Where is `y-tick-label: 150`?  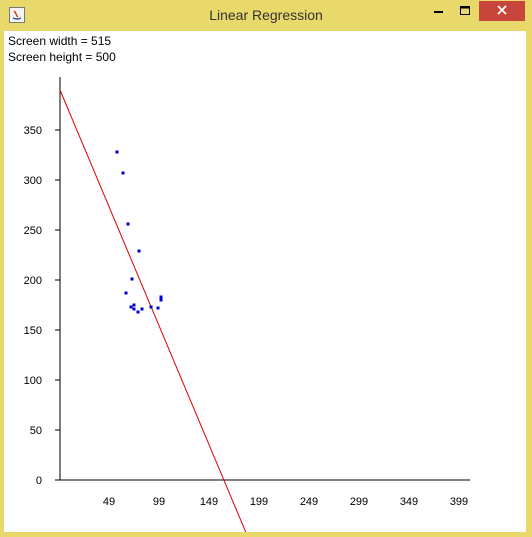 y-tick-label: 150 is located at coordinates (33, 331).